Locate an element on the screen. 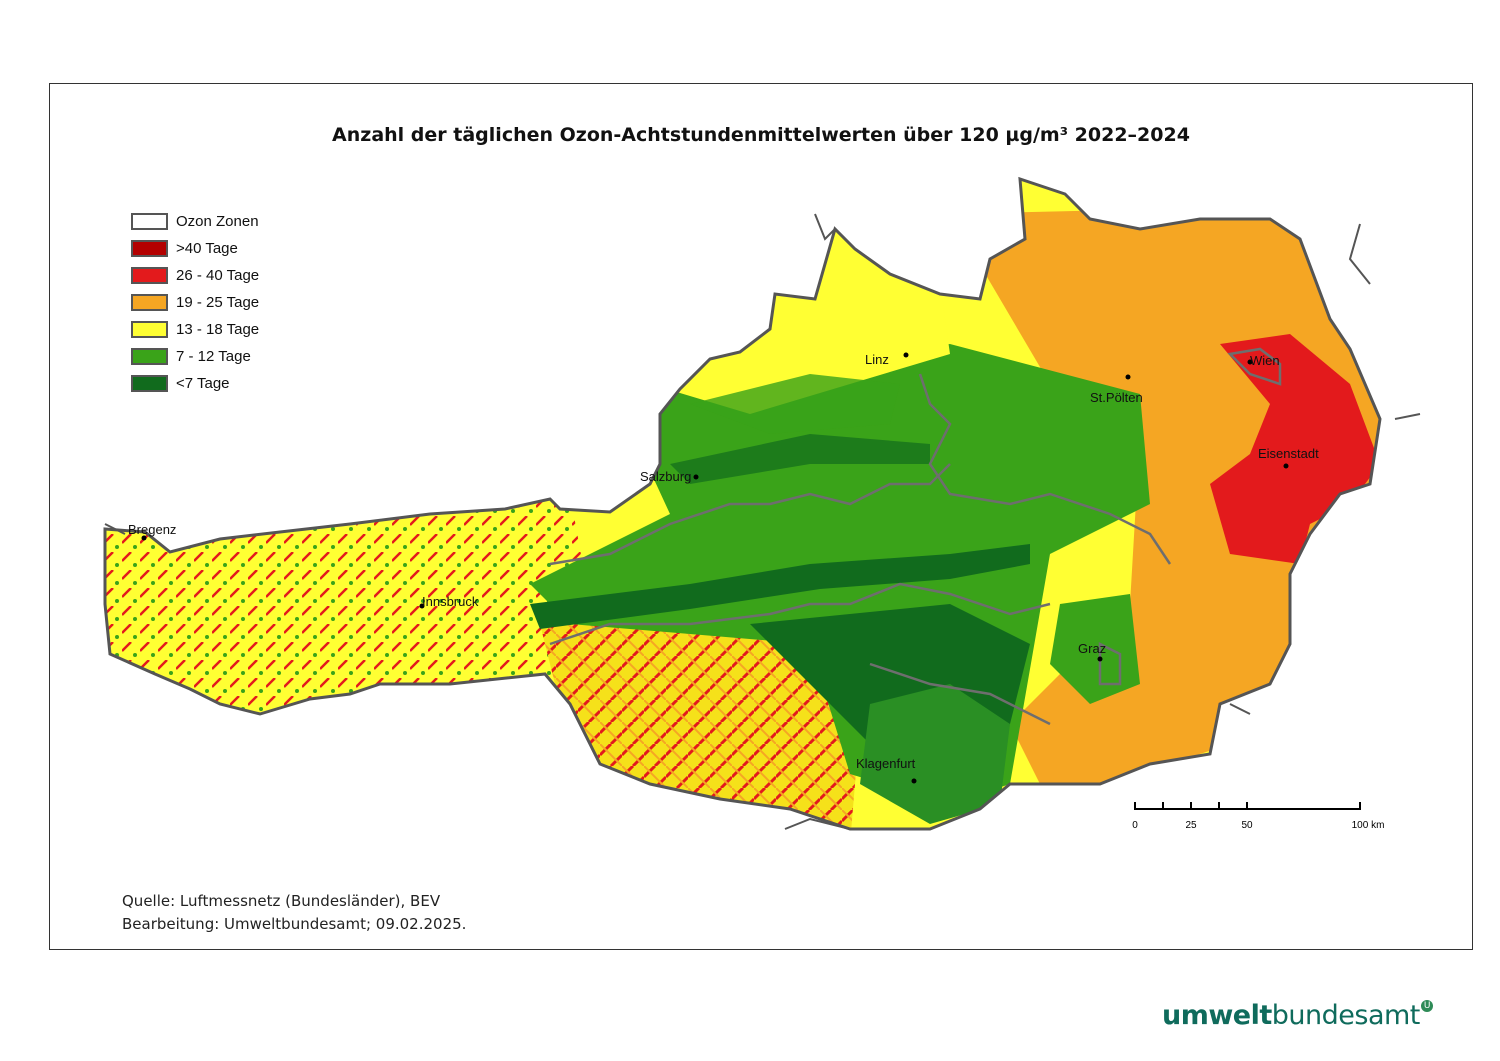  legend-item-13-18: 13 - 18 Tage is located at coordinates (195, 329).